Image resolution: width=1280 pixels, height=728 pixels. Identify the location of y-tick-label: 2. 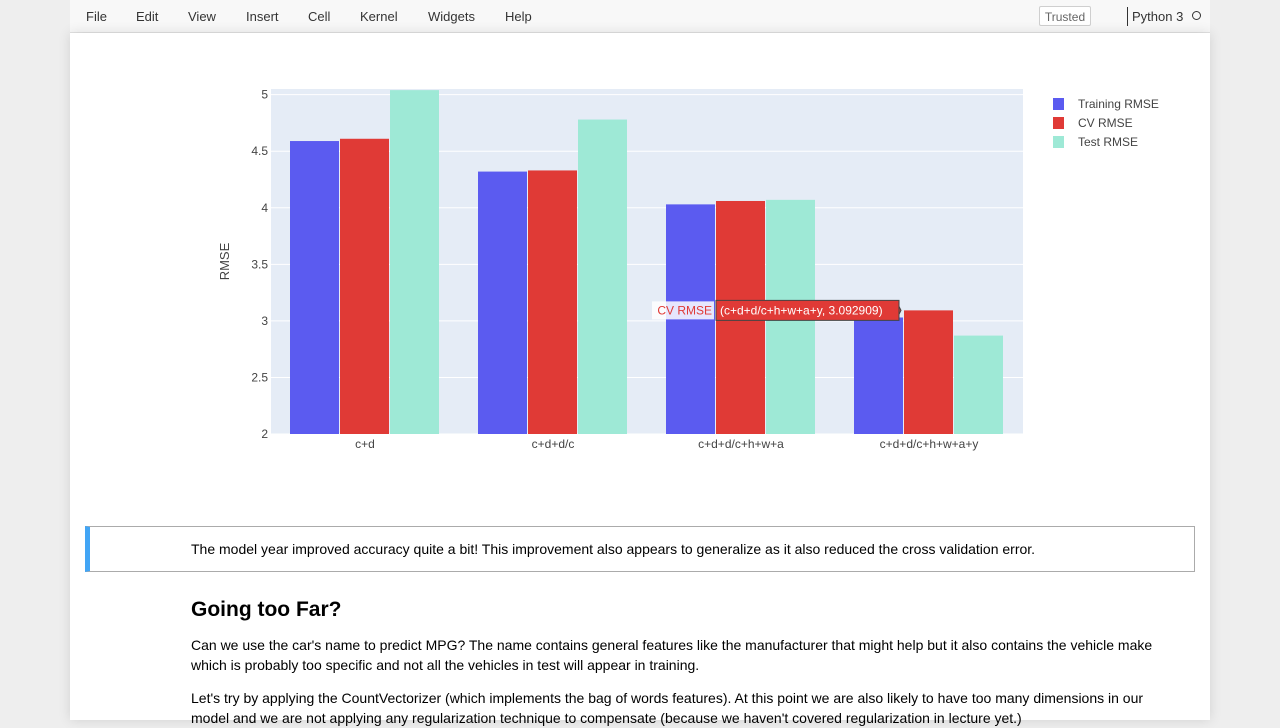
(264, 434).